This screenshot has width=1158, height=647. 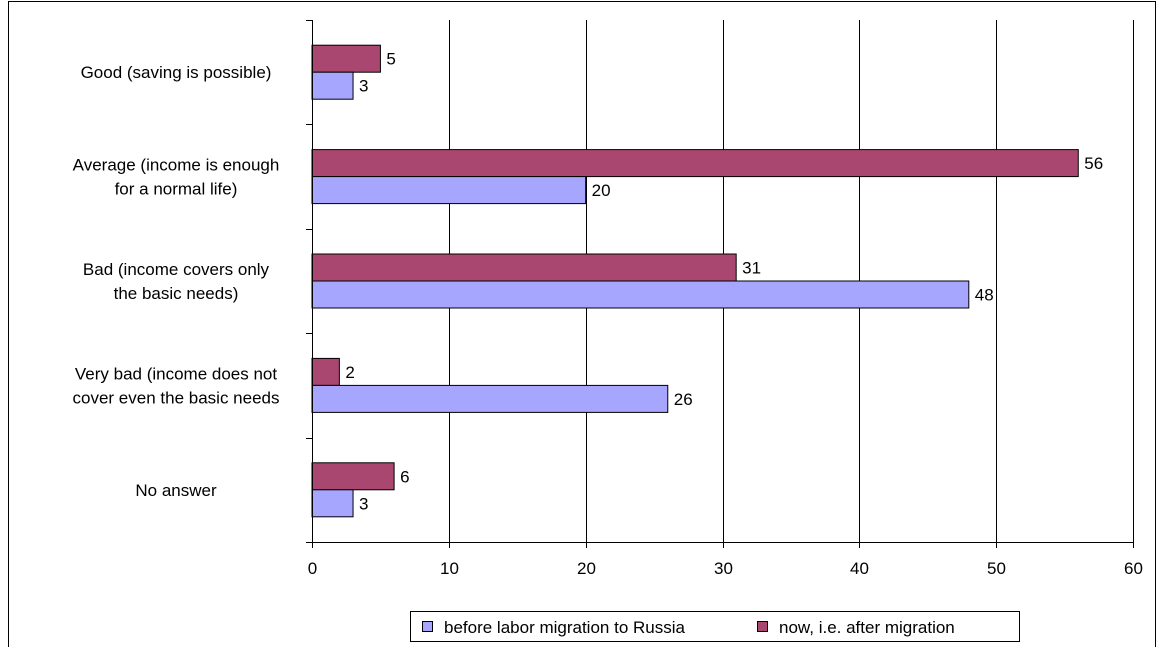 What do you see at coordinates (176, 269) in the screenshot?
I see `category-label-3-line-1: Bad (income covers only` at bounding box center [176, 269].